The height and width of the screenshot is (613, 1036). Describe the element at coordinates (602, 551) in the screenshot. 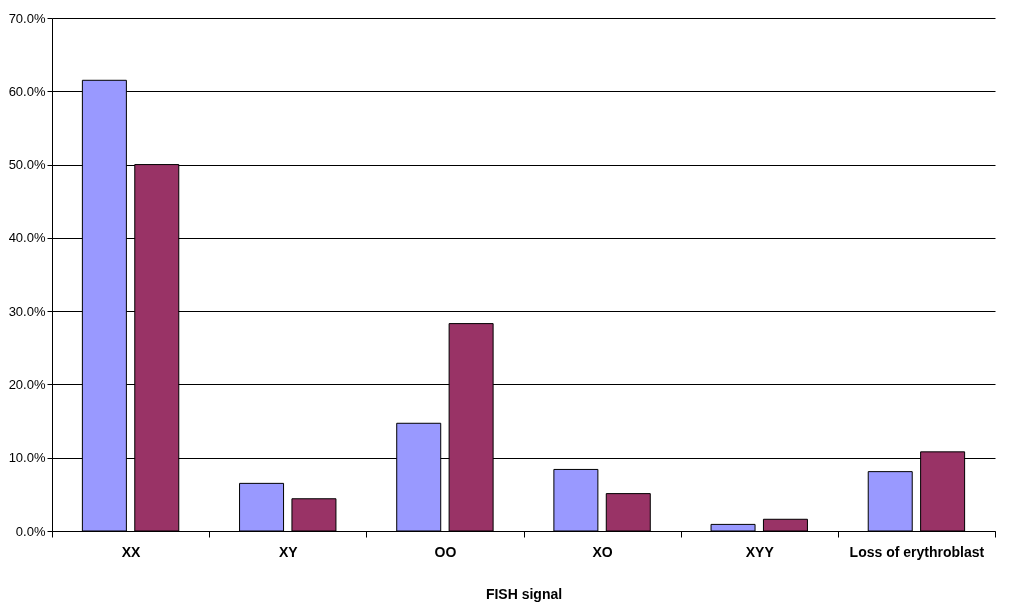

I see `x-tick-label: XO` at that location.